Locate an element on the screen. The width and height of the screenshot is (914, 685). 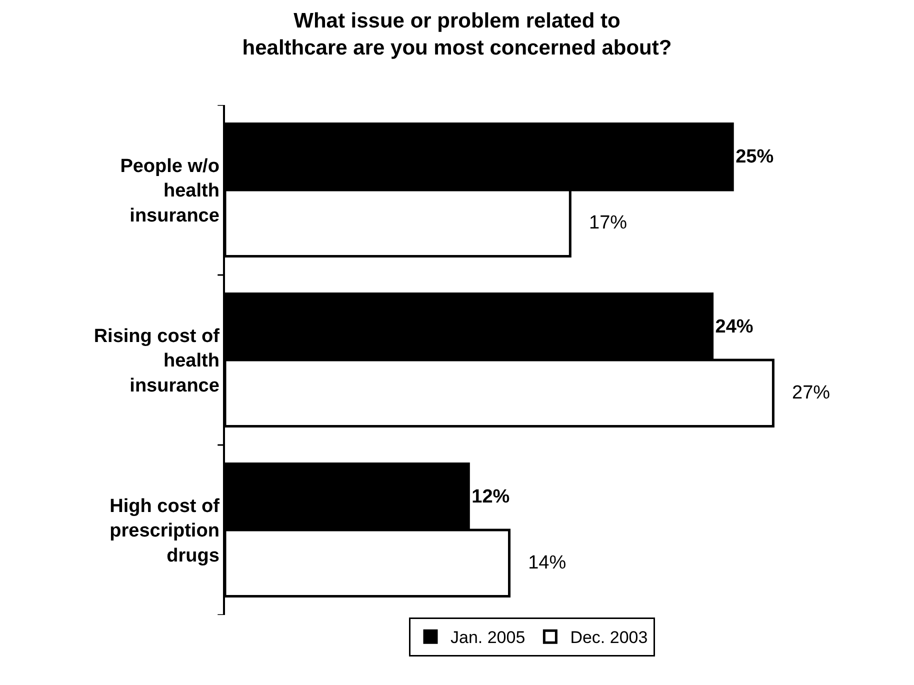
legend-label: Dec. 2003 is located at coordinates (609, 638).